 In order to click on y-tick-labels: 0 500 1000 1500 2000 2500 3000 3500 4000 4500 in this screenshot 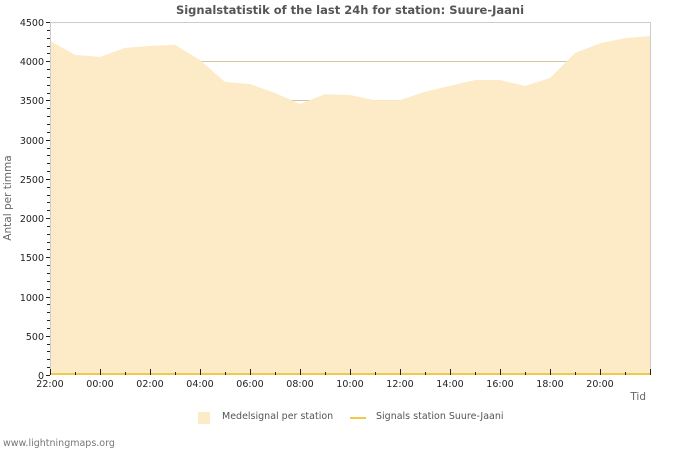, I will do `click(32, 200)`.